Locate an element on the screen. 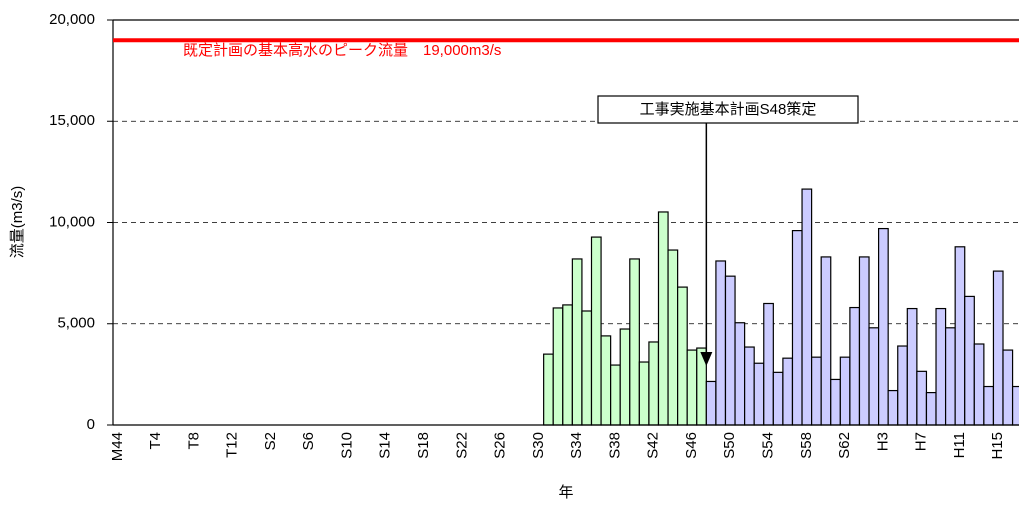 This screenshot has height=506, width=1019. x-tick-label: H11 is located at coordinates (959, 445).